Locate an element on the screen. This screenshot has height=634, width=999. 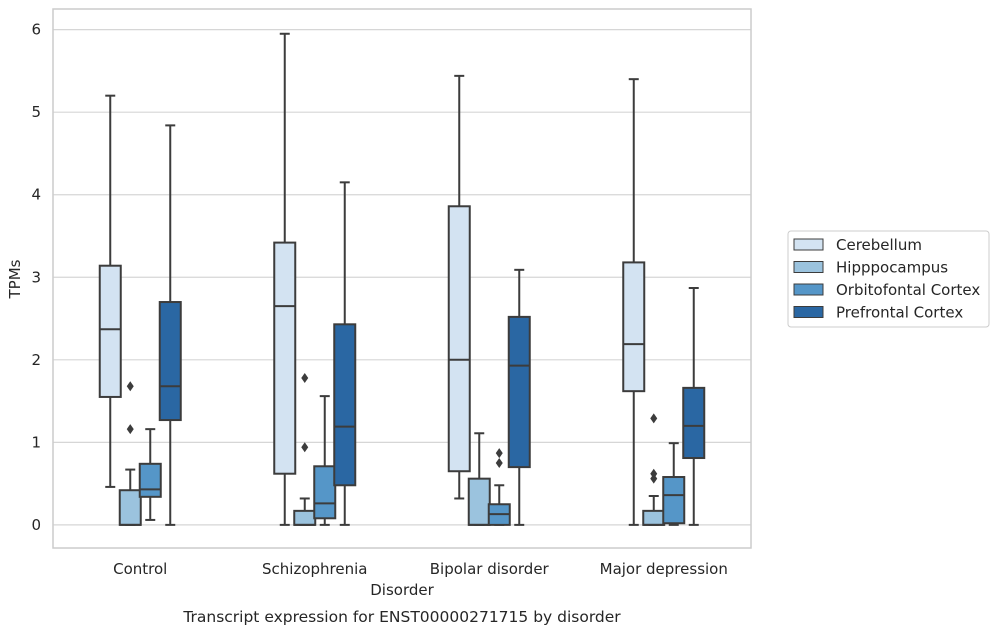
legend-label: Hipppocampus is located at coordinates (892, 268).